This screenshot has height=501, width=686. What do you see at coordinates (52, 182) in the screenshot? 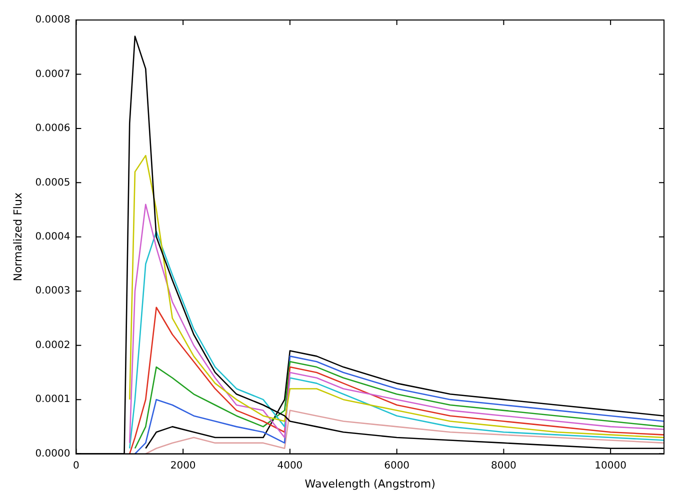
I see `y-tick-label: 0.0005` at bounding box center [52, 182].